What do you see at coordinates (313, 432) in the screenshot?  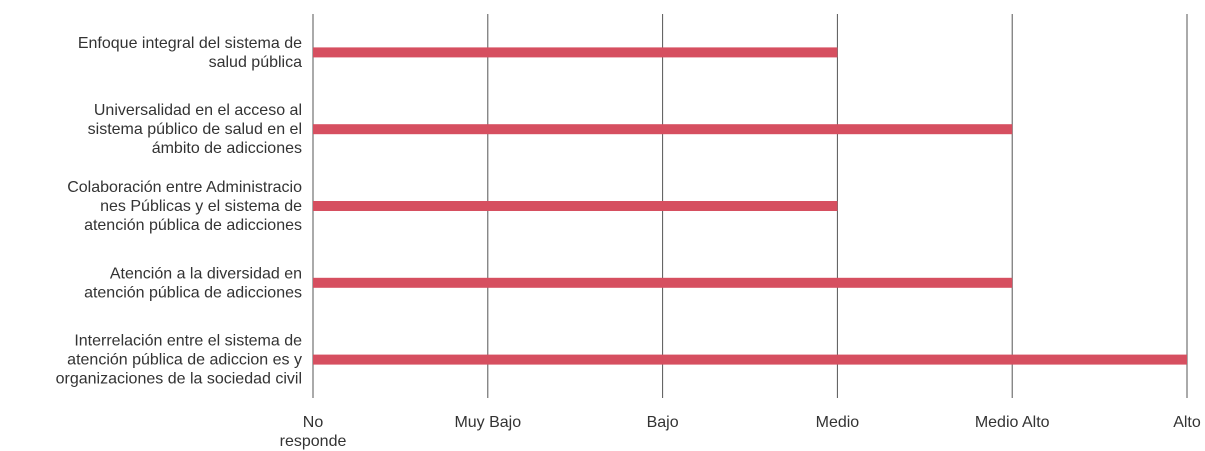 I see `x-tick-label: No responde` at bounding box center [313, 432].